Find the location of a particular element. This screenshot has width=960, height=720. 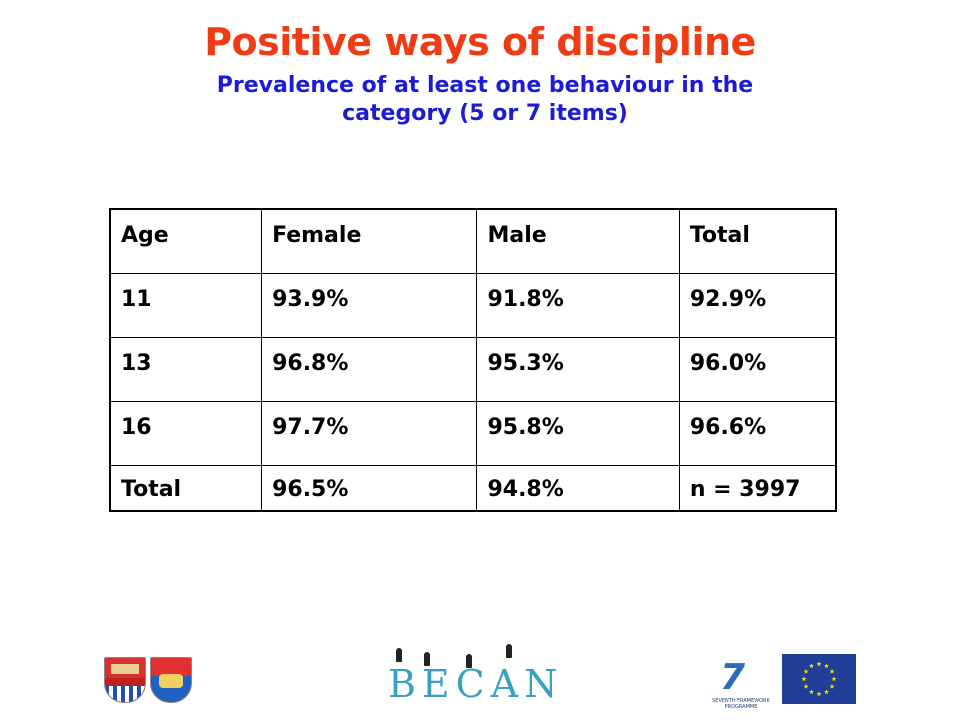

fp7-caption: SEVENTH FRAMEWORK PROGRAMME is located at coordinates (741, 704).